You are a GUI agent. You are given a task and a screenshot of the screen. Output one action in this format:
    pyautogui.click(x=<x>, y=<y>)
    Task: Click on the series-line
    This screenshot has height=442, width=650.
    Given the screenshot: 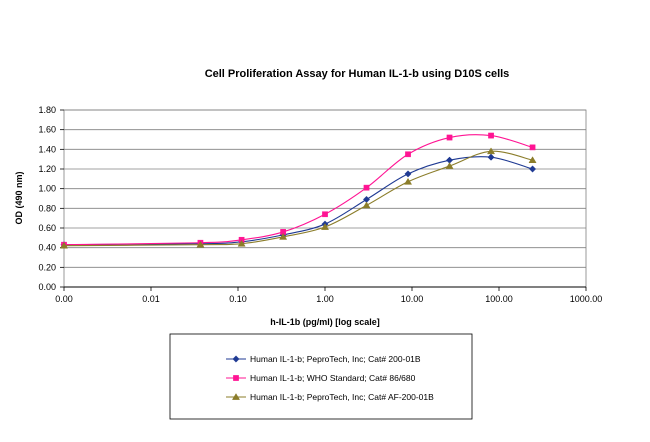 What is the action you would take?
    pyautogui.click(x=298, y=201)
    